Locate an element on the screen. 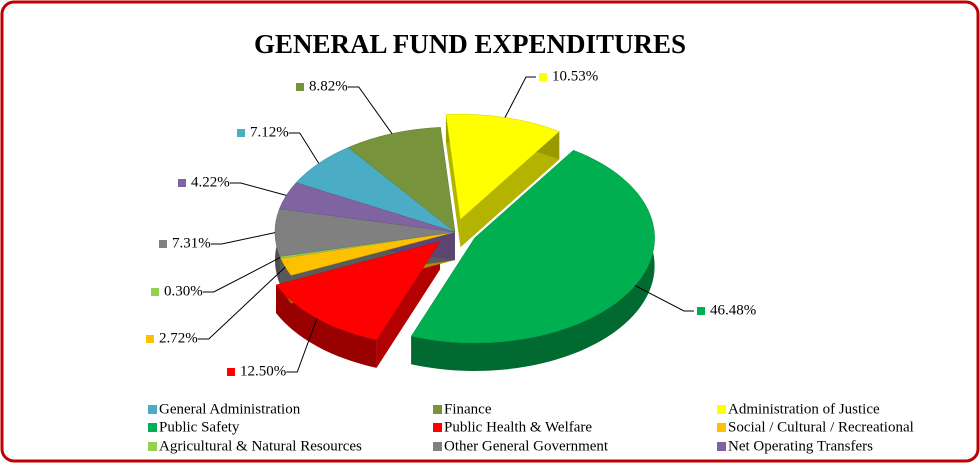 The height and width of the screenshot is (463, 980). data-label: 7.12% is located at coordinates (269, 132).